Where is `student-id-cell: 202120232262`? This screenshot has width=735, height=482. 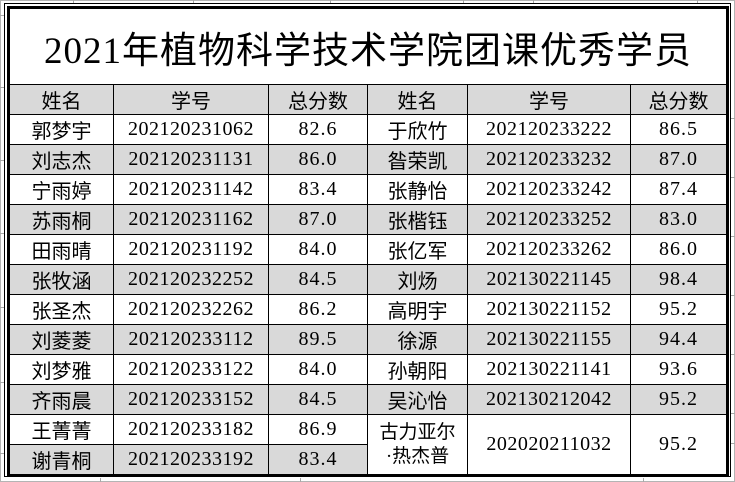 student-id-cell: 202120232262 is located at coordinates (191, 309).